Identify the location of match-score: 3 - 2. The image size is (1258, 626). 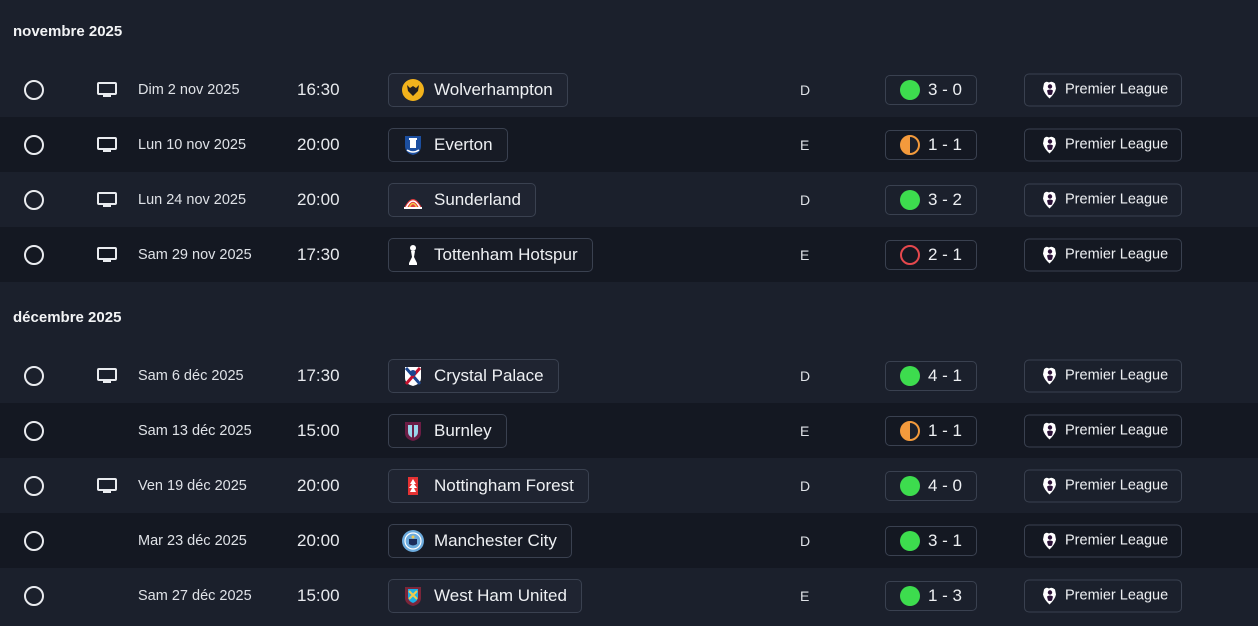
(945, 199).